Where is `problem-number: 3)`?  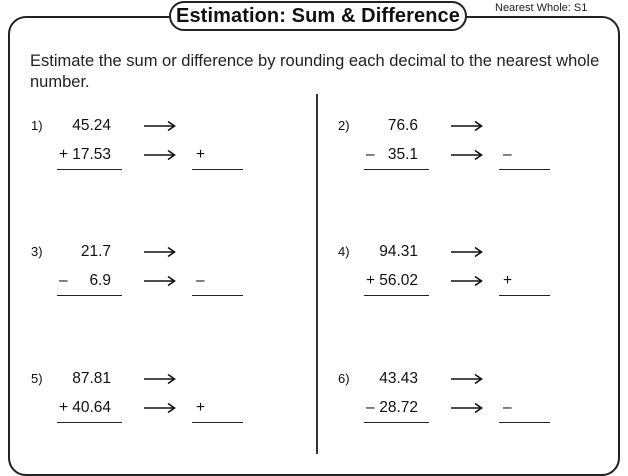
problem-number: 3) is located at coordinates (37, 251).